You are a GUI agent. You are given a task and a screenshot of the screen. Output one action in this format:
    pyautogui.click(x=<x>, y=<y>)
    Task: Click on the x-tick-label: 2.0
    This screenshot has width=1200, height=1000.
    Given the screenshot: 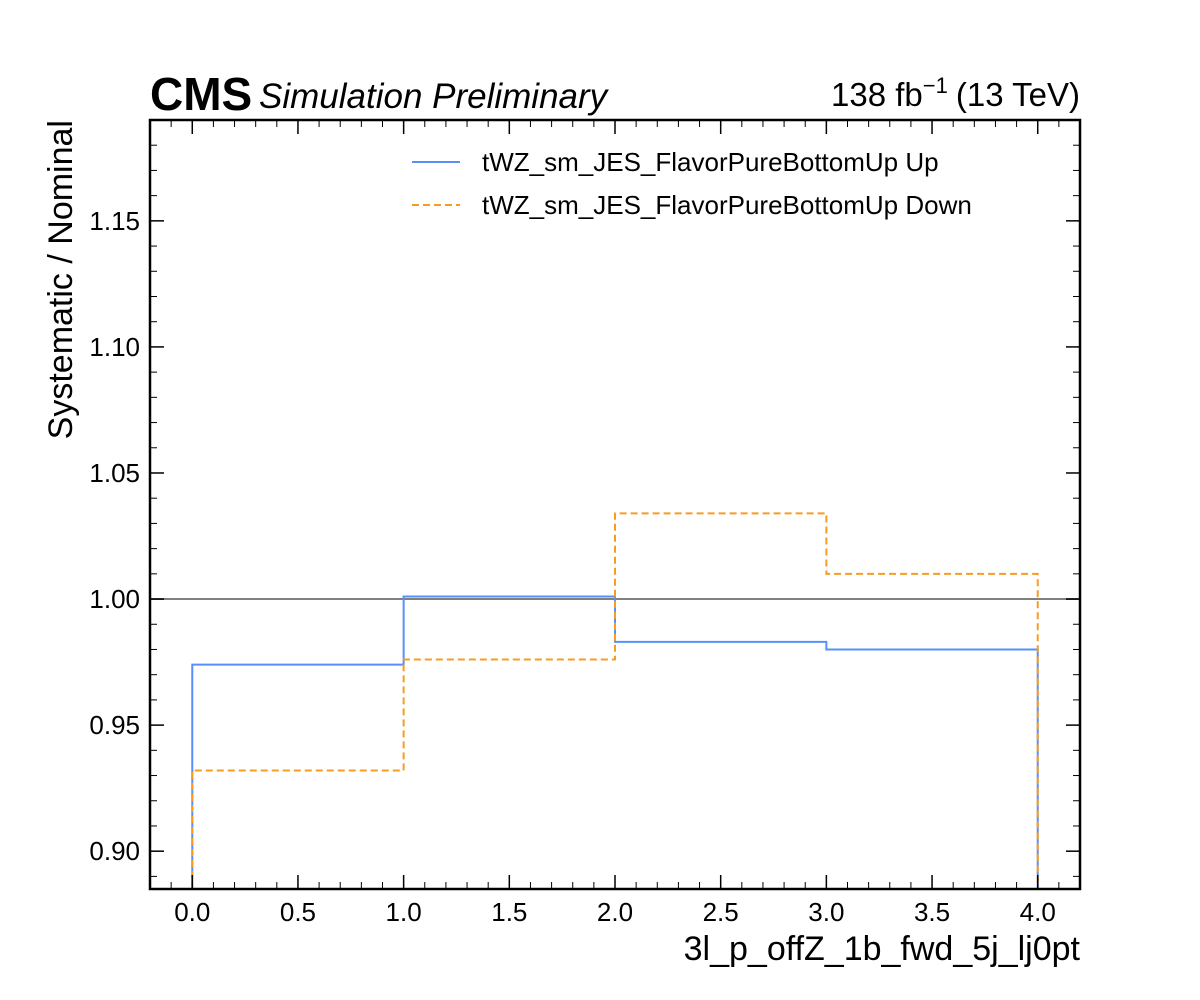 What is the action you would take?
    pyautogui.click(x=615, y=912)
    